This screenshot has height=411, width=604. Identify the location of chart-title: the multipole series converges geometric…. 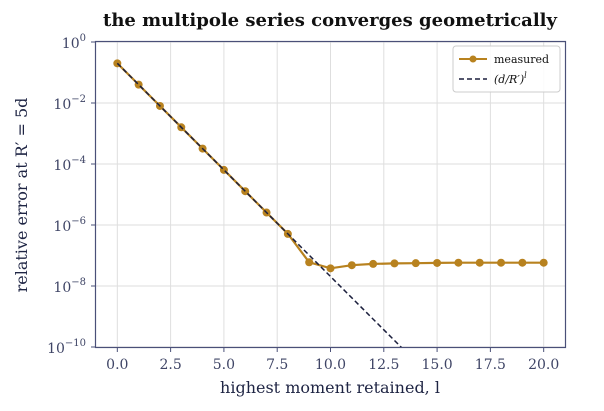
(330, 20).